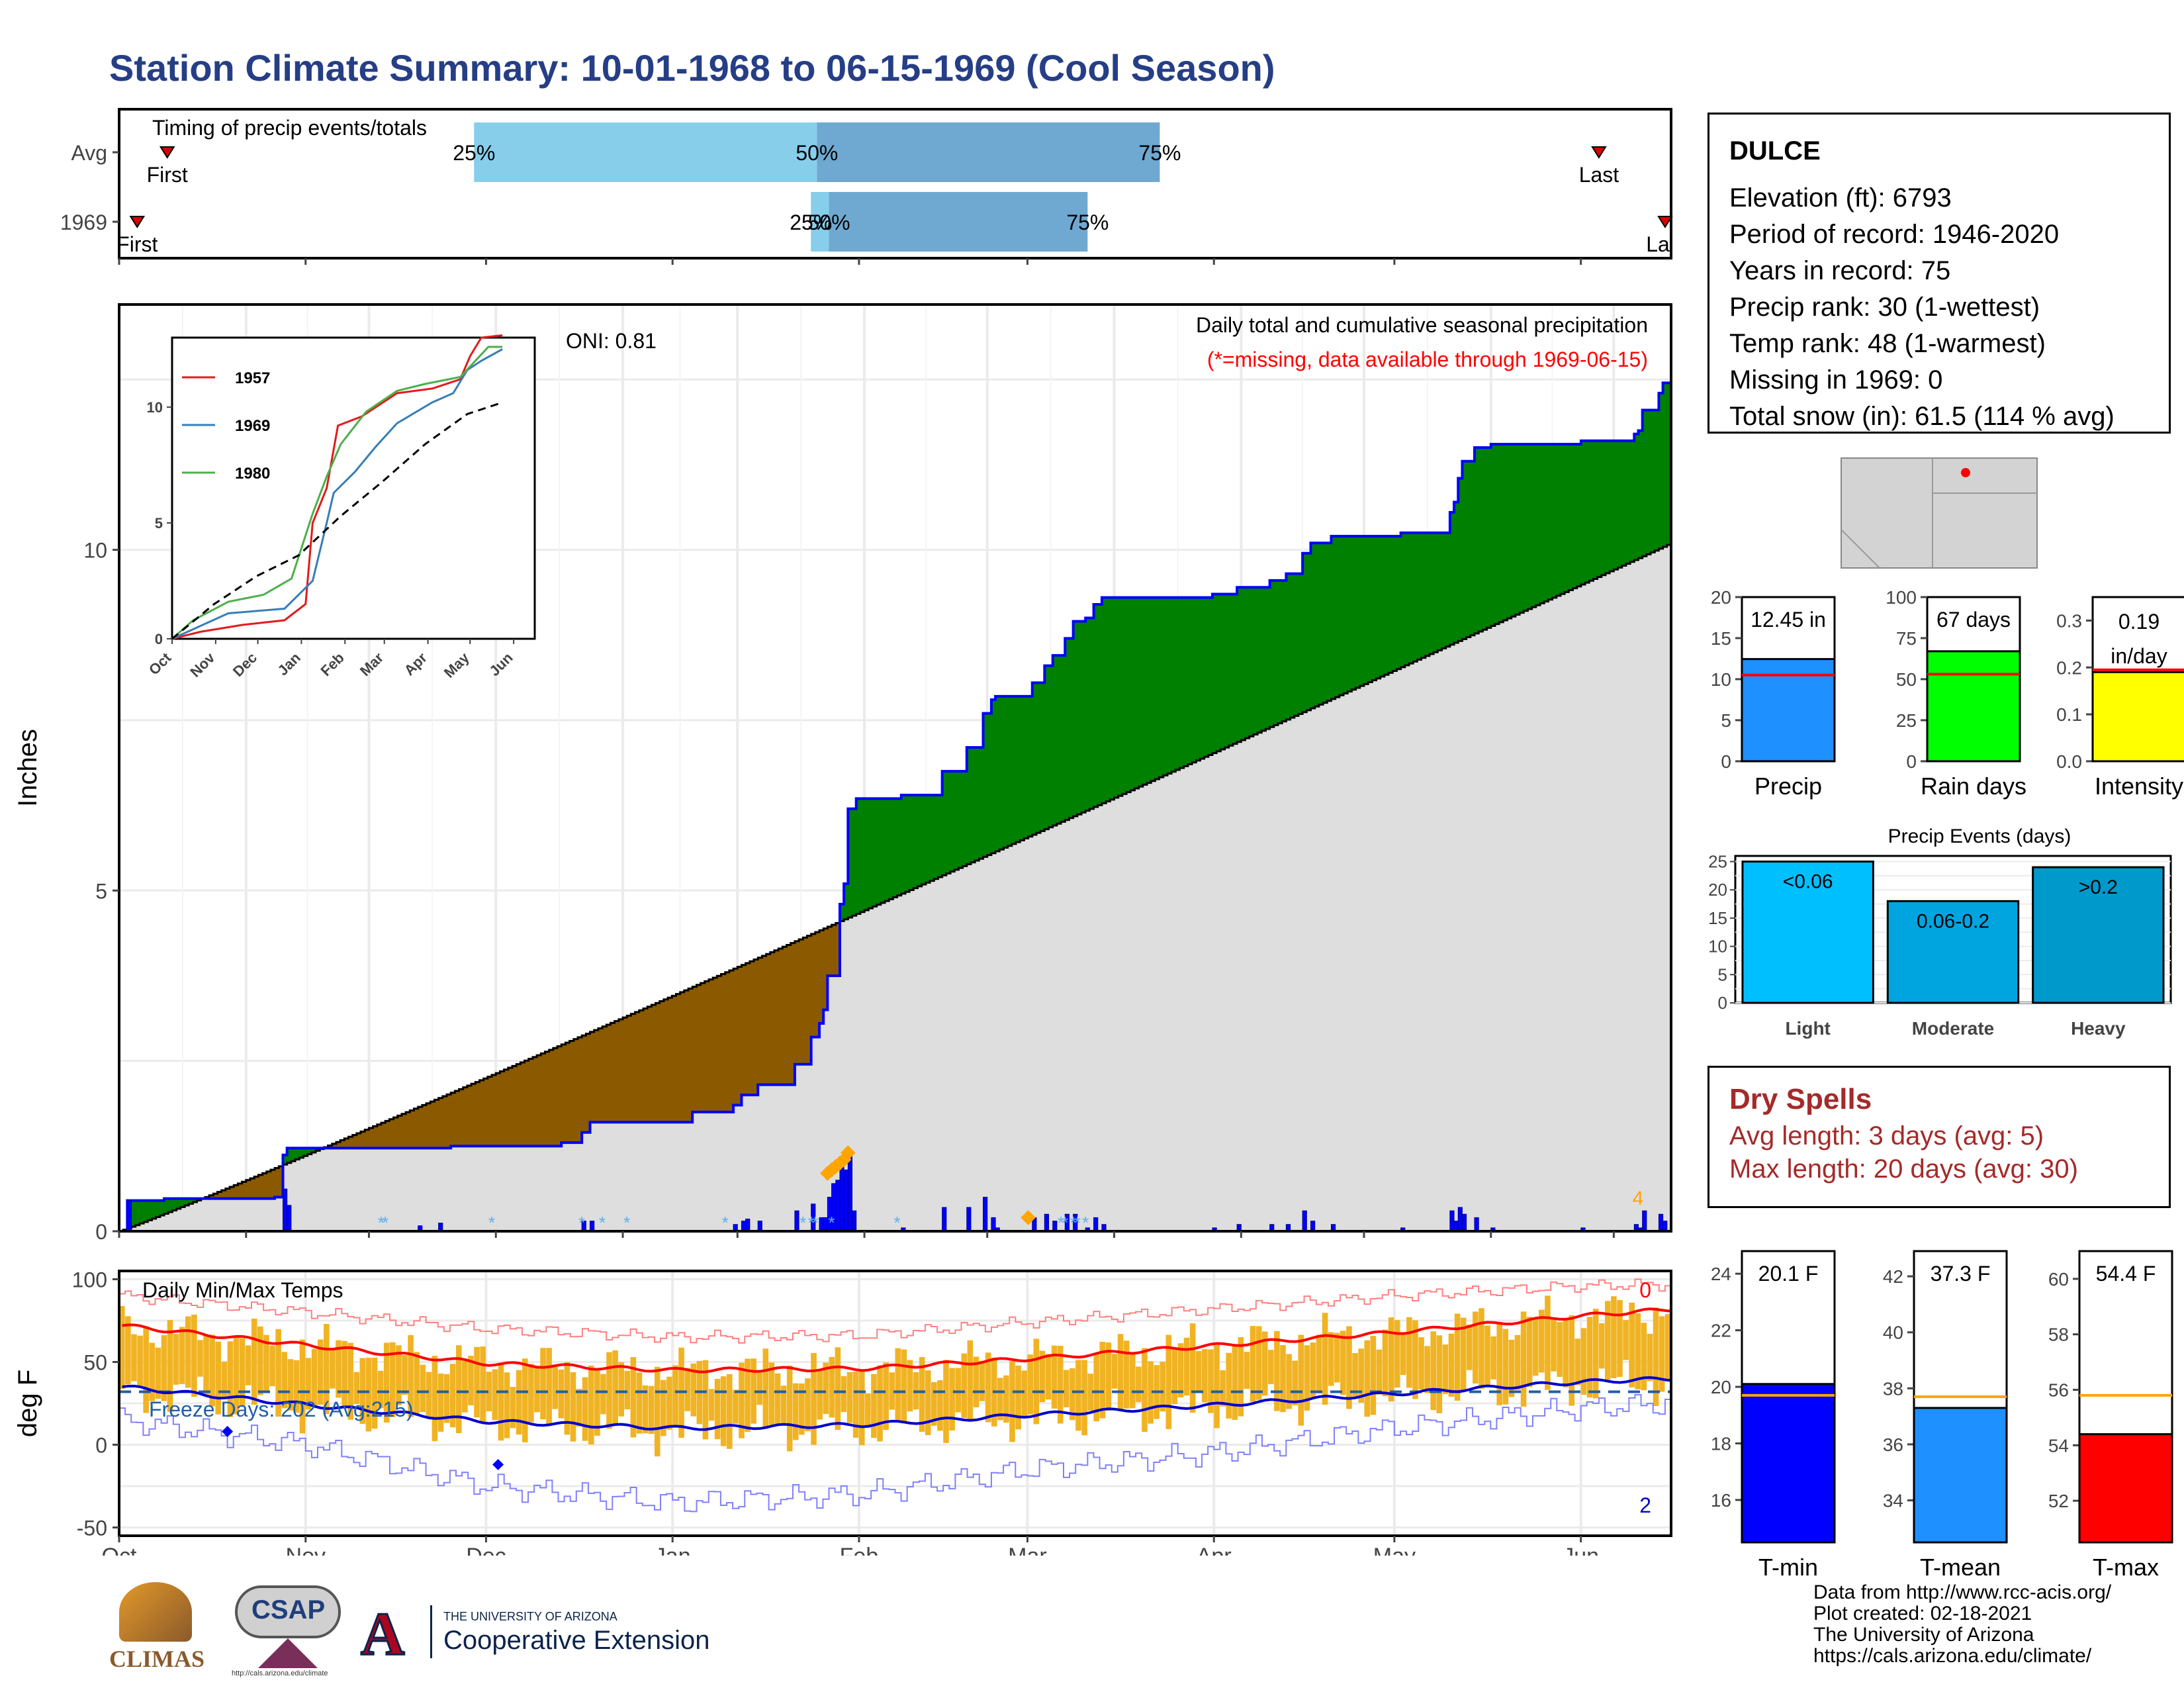  I want to click on tmeans-ytick-label-2-1: 54, so click(2058, 1445).